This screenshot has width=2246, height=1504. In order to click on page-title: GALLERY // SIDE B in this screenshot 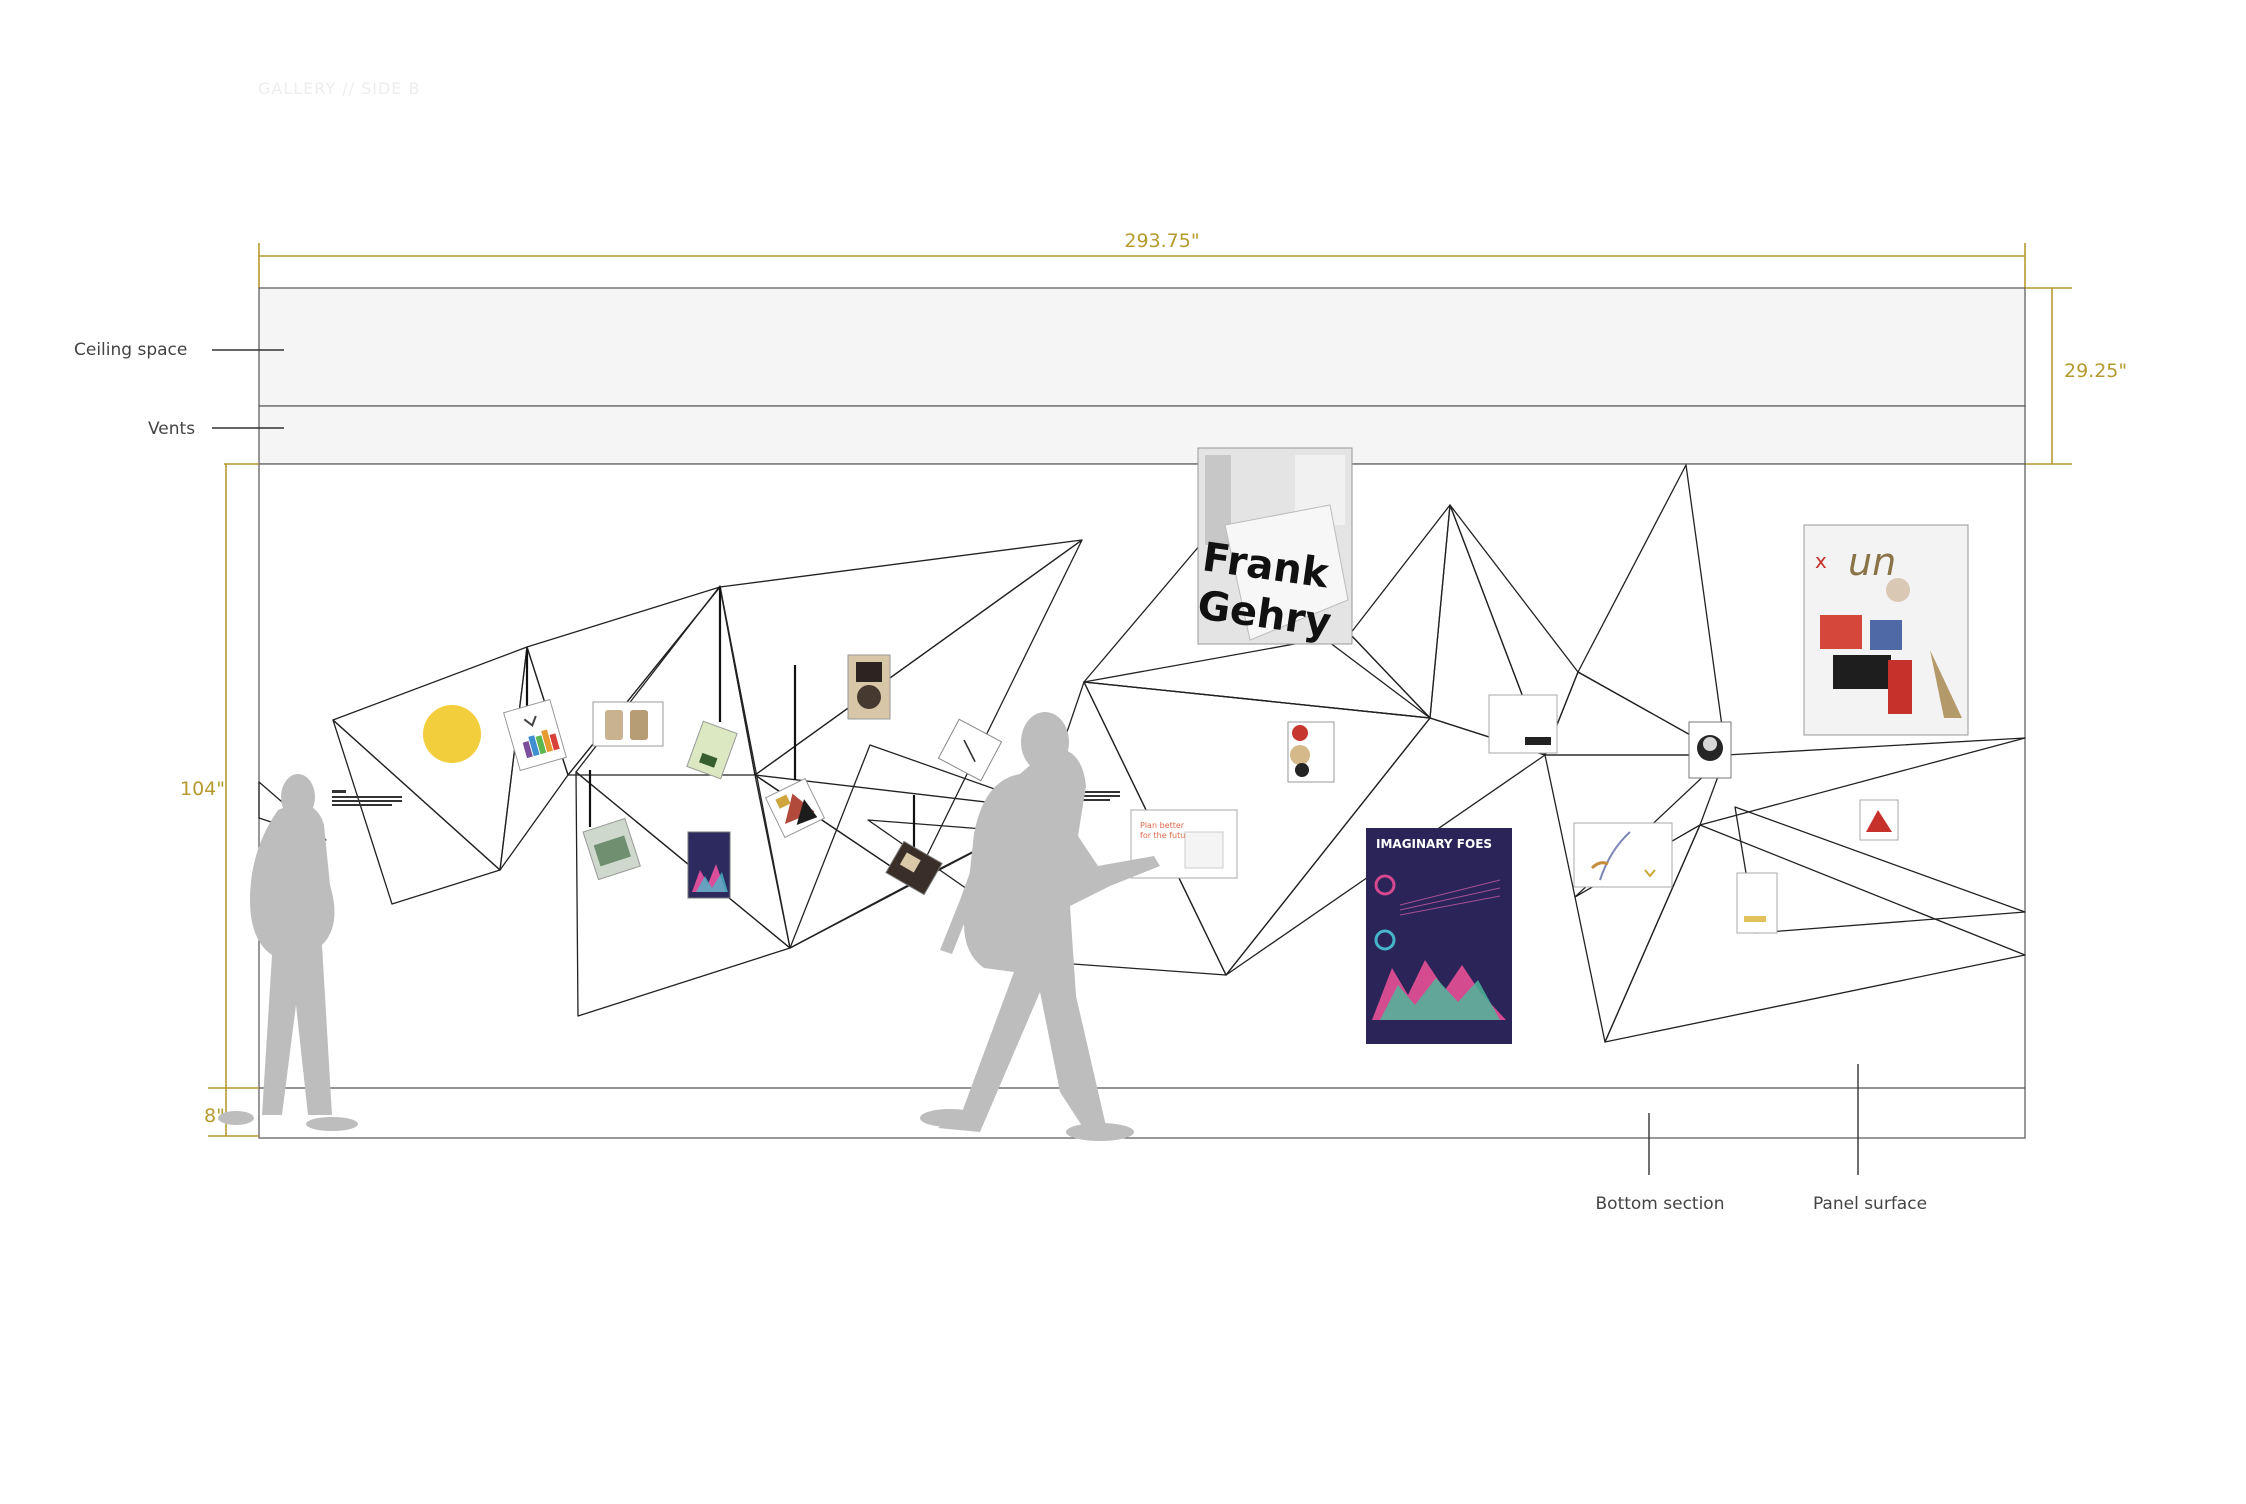, I will do `click(339, 88)`.